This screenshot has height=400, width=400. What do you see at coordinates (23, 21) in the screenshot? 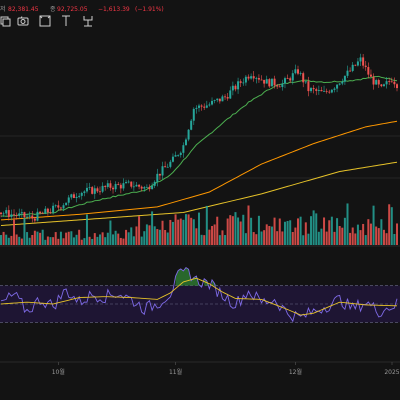
I see `camera-icon` at bounding box center [23, 21].